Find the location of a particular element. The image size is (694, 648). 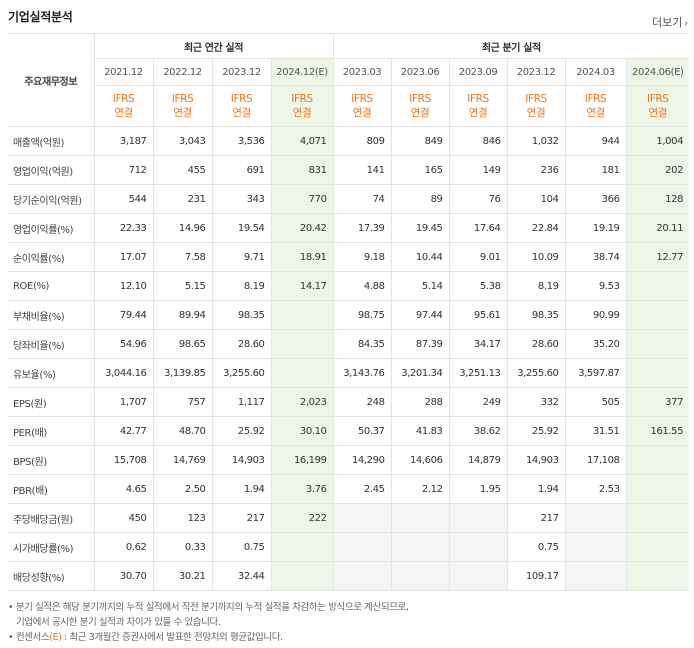

table-cell: 38.74 is located at coordinates (595, 257).